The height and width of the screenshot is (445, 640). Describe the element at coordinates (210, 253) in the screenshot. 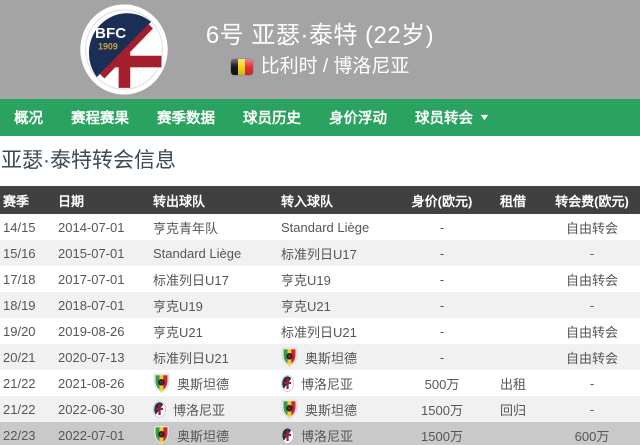

I see `from-team-cell: Standard Liège` at that location.